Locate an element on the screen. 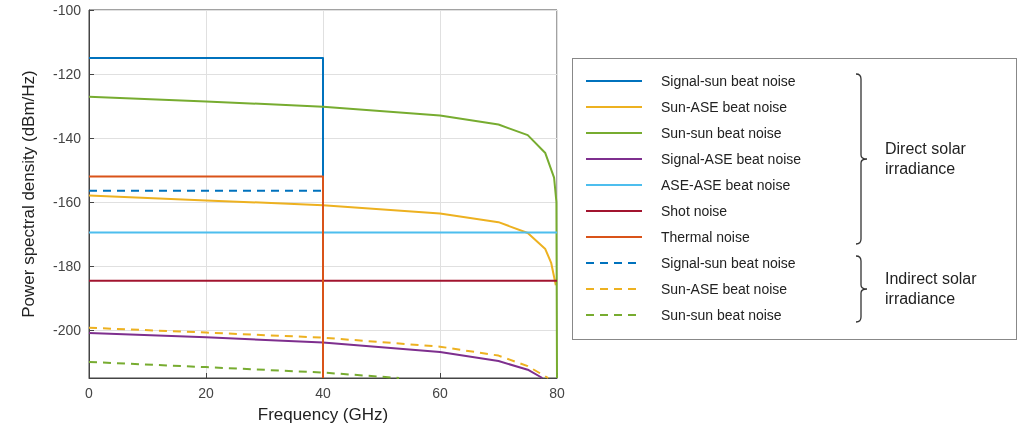  y-tick-label: -200 is located at coordinates (67, 330).